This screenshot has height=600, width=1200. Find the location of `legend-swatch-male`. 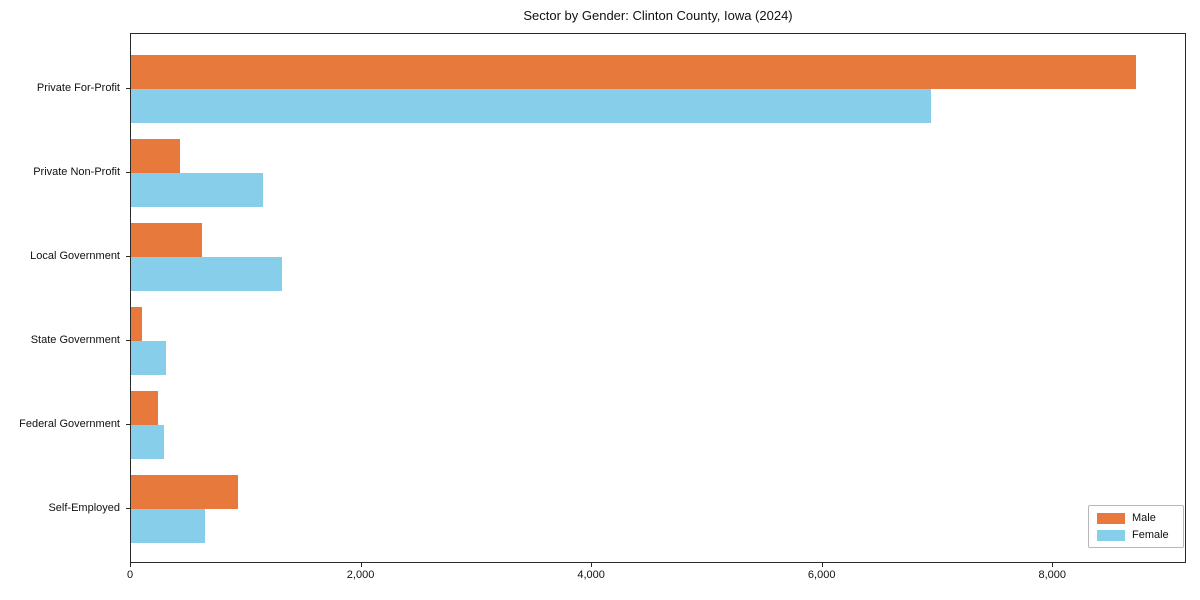

legend-swatch-male is located at coordinates (1111, 518).